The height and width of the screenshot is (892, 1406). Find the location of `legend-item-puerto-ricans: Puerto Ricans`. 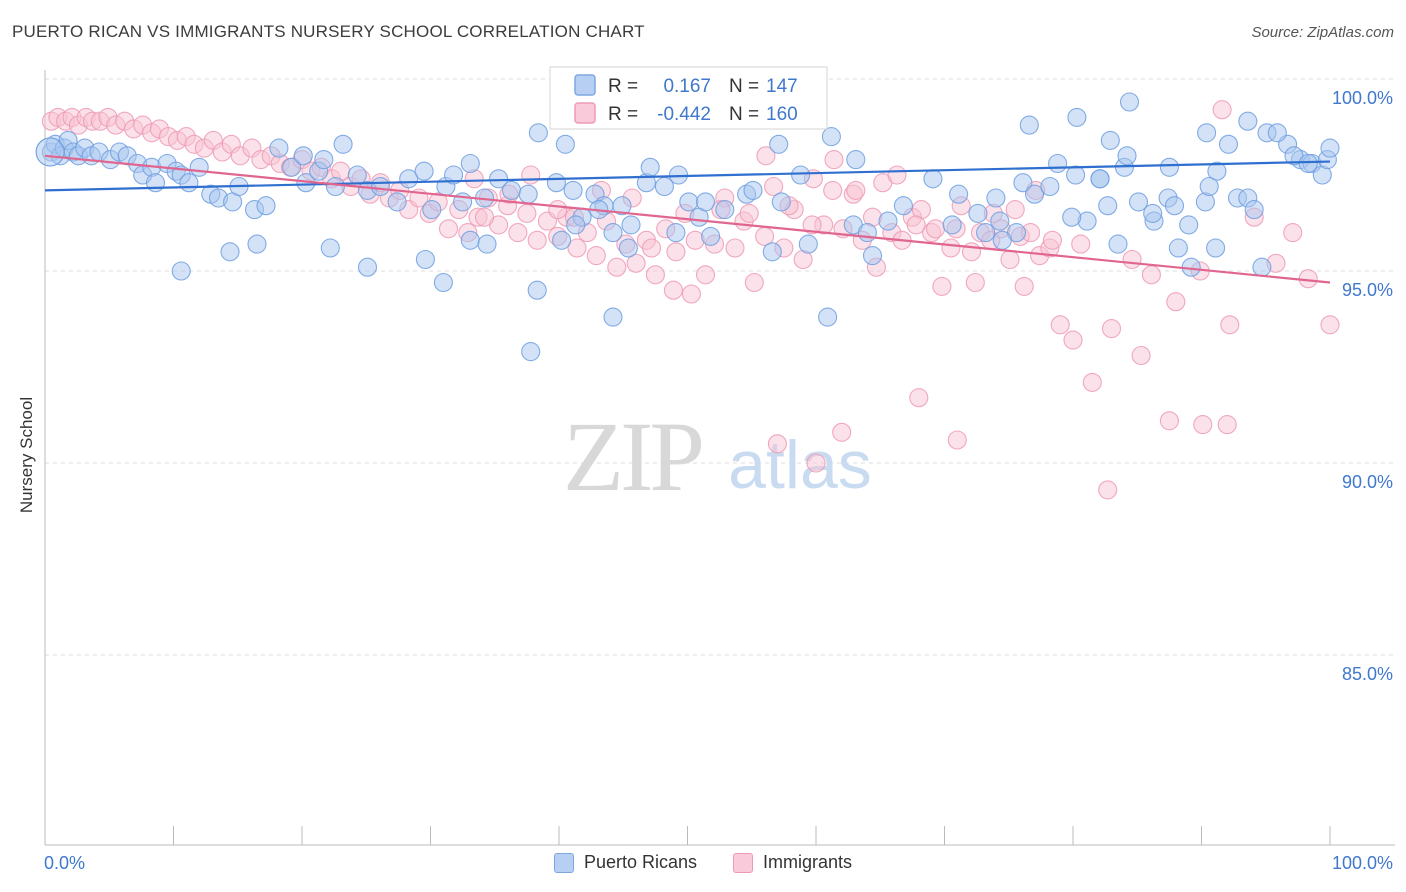

legend-item-puerto-ricans: Puerto Ricans is located at coordinates (625, 862).